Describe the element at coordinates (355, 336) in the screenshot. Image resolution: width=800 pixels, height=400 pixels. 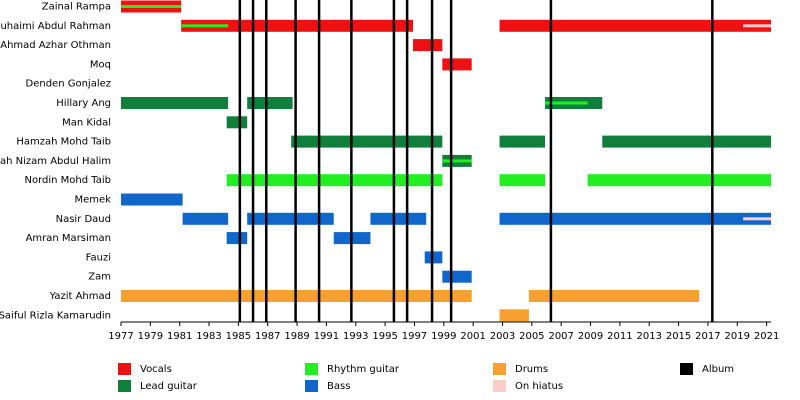
I see `x-tick-label: 1993` at that location.